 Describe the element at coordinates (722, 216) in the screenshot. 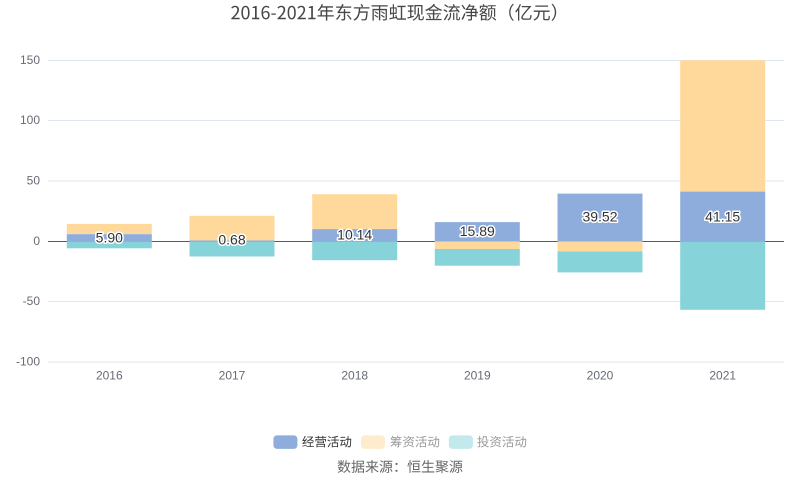

I see `svg-text: 41.15` at that location.